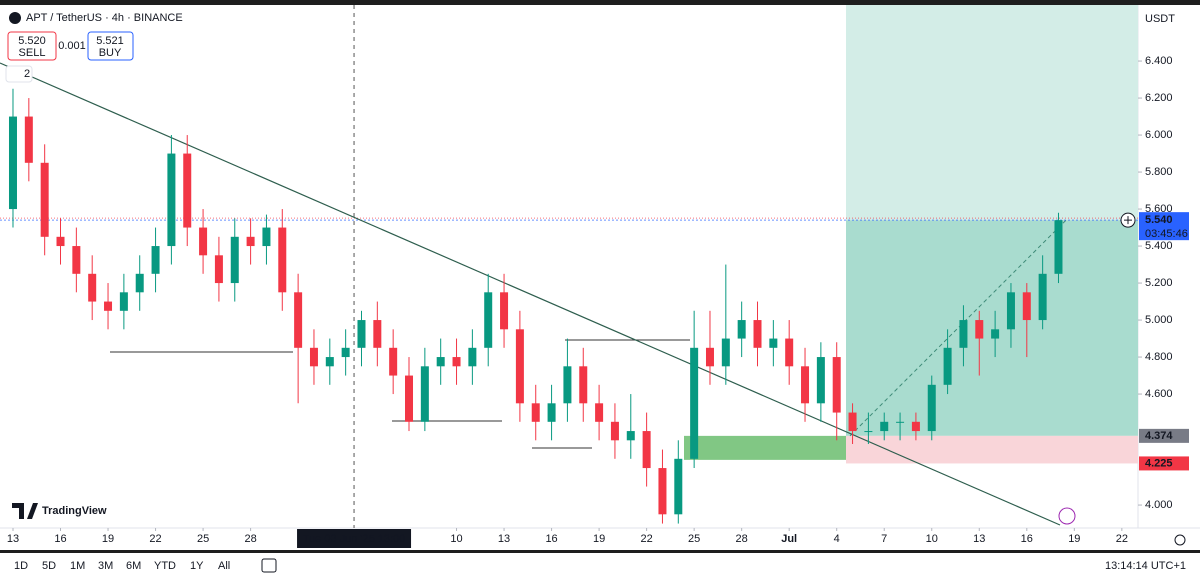 The width and height of the screenshot is (1200, 580). Describe the element at coordinates (1067, 516) in the screenshot. I see `replay-icon` at that location.